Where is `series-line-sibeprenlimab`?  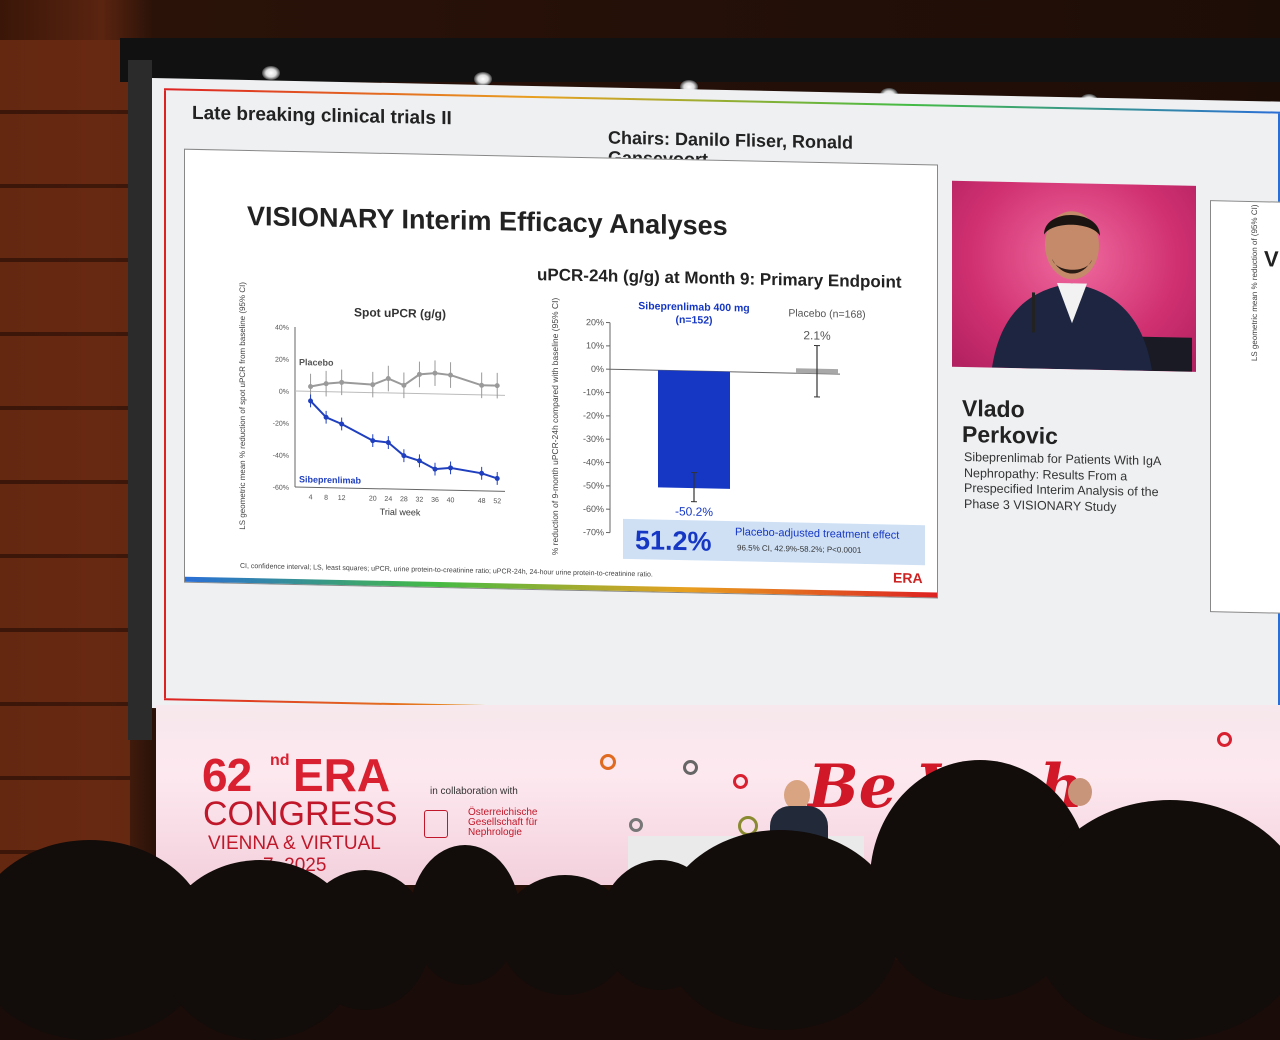 series-line-sibeprenlimab is located at coordinates (404, 440).